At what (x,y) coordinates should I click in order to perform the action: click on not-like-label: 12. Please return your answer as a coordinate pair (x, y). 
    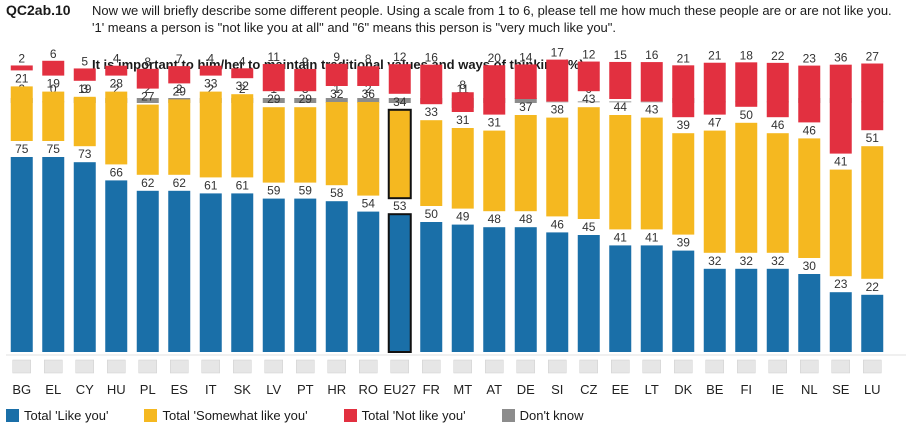
    Looking at the image, I should click on (400, 57).